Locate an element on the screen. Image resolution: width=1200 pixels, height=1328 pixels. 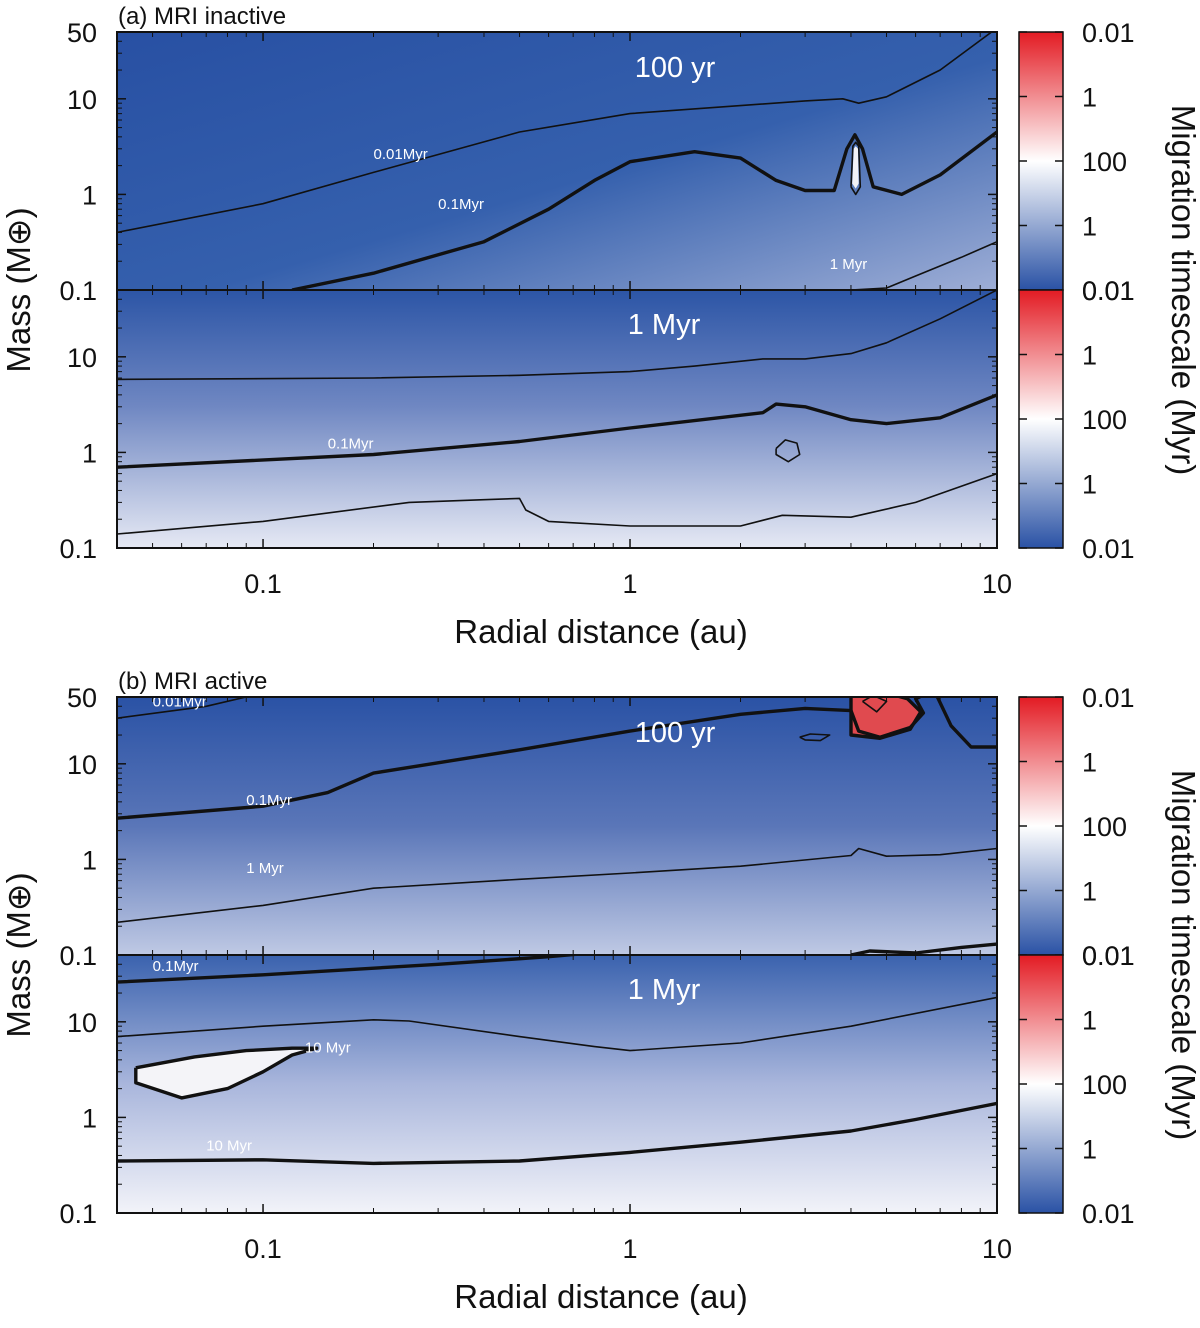
panel-title: (b) MRI active is located at coordinates (192, 681).